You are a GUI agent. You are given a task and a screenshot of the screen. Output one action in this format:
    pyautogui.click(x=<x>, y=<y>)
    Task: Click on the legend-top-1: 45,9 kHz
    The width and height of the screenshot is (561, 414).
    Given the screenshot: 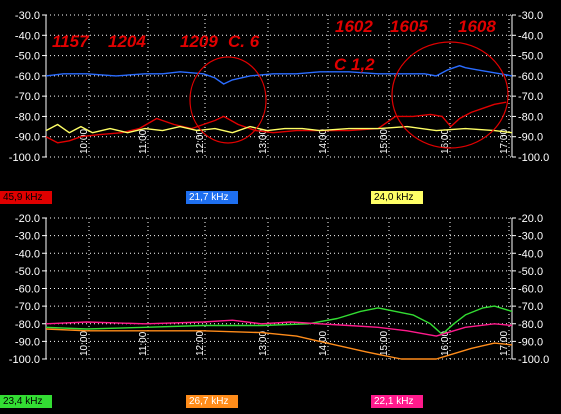 What is the action you would take?
    pyautogui.click(x=26, y=197)
    